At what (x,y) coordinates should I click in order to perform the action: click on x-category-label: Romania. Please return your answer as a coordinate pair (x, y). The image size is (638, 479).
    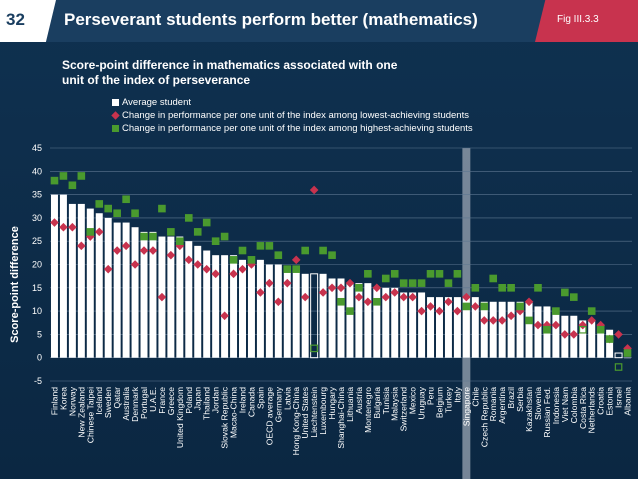
    Looking at the image, I should click on (493, 404).